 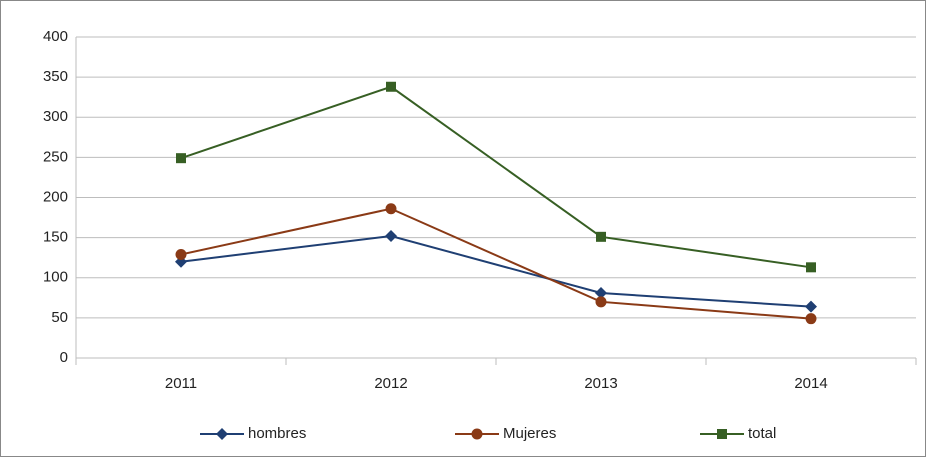 What do you see at coordinates (496, 271) in the screenshot?
I see `series-line` at bounding box center [496, 271].